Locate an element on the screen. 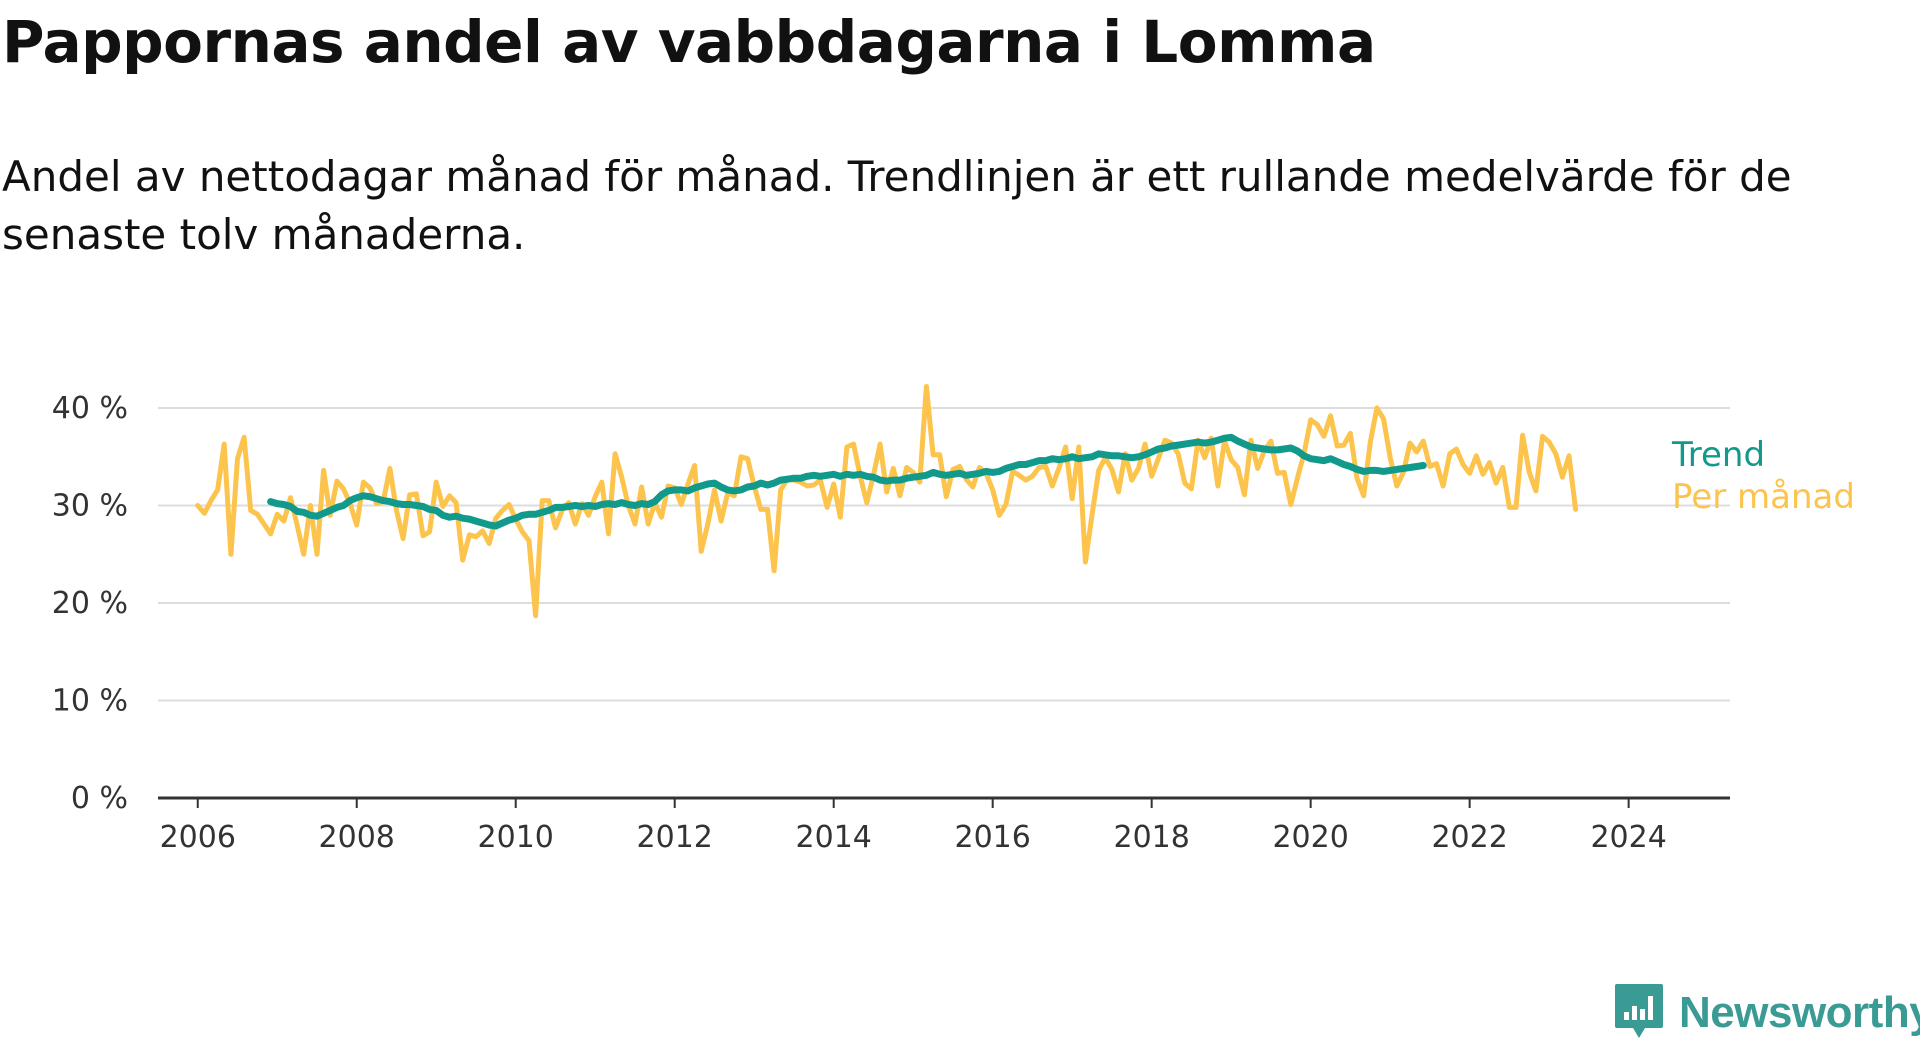 The width and height of the screenshot is (1920, 1044). y-tick-label: 10 % is located at coordinates (90, 701).